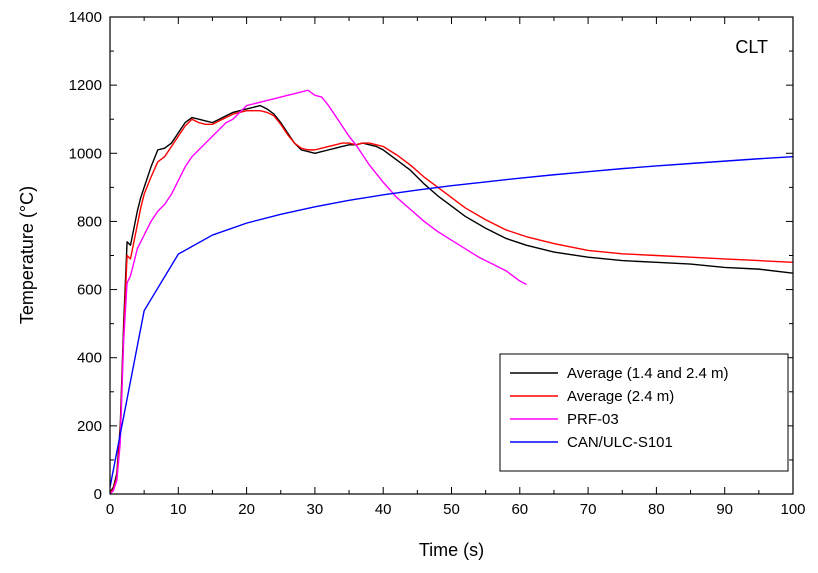 Image resolution: width=818 pixels, height=573 pixels. Describe the element at coordinates (85, 17) in the screenshot. I see `y-tick-label: 1400` at that location.